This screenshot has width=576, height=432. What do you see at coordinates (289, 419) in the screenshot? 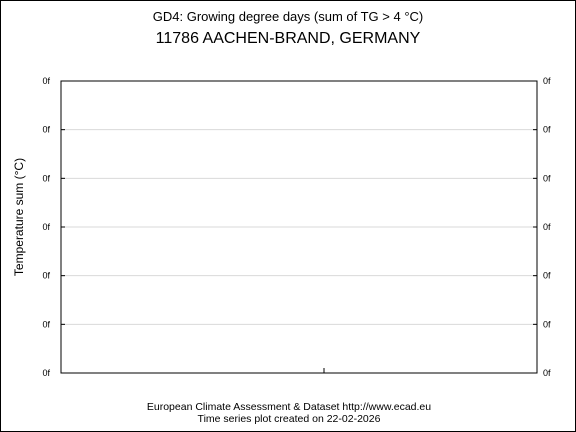
I see `footer-created: Time series plot created on 22-02-2026` at bounding box center [289, 419].